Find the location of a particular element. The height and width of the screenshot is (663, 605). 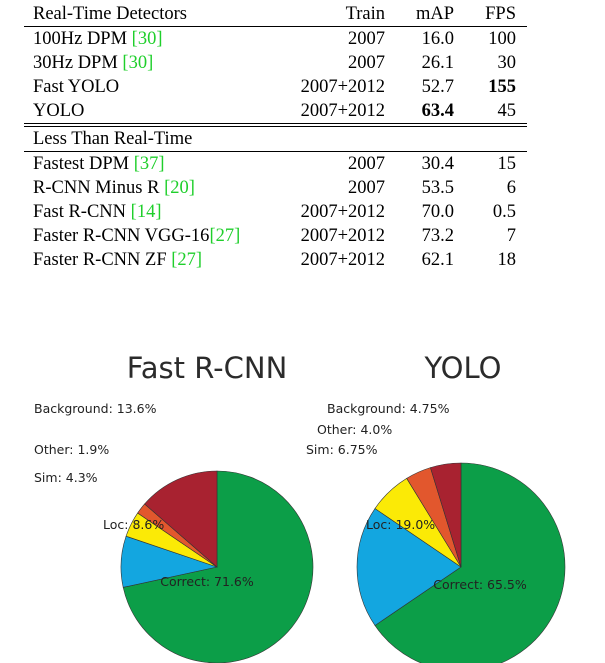

fps-value: 155 is located at coordinates (502, 87).